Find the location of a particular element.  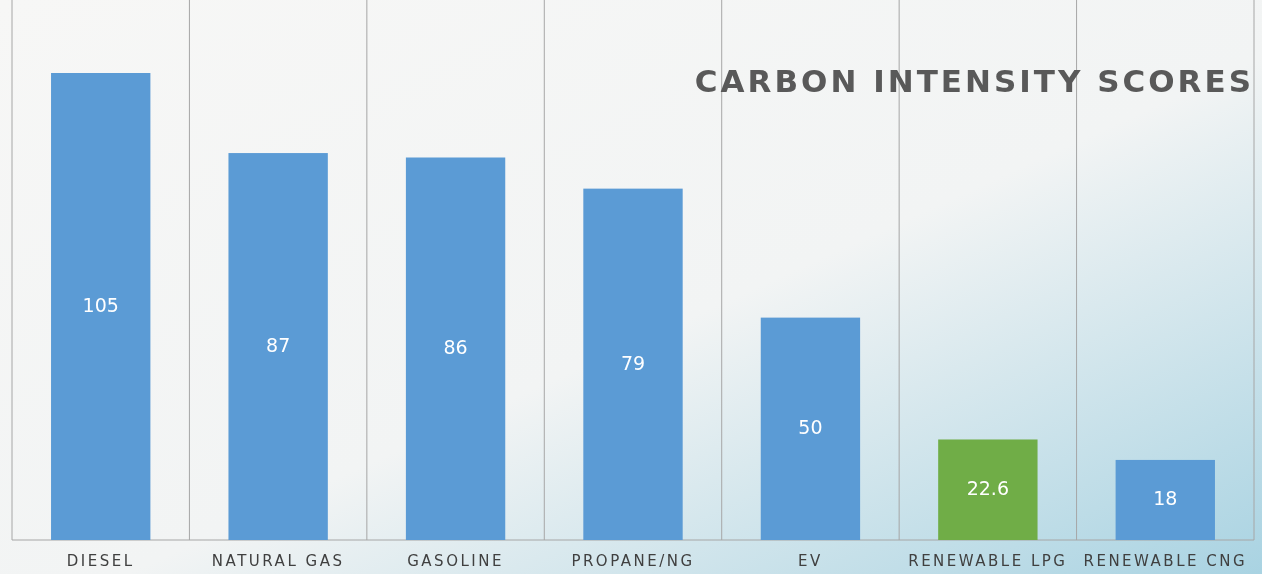

chart-title: CARBON INTENSITY SCORES is located at coordinates (974, 81).